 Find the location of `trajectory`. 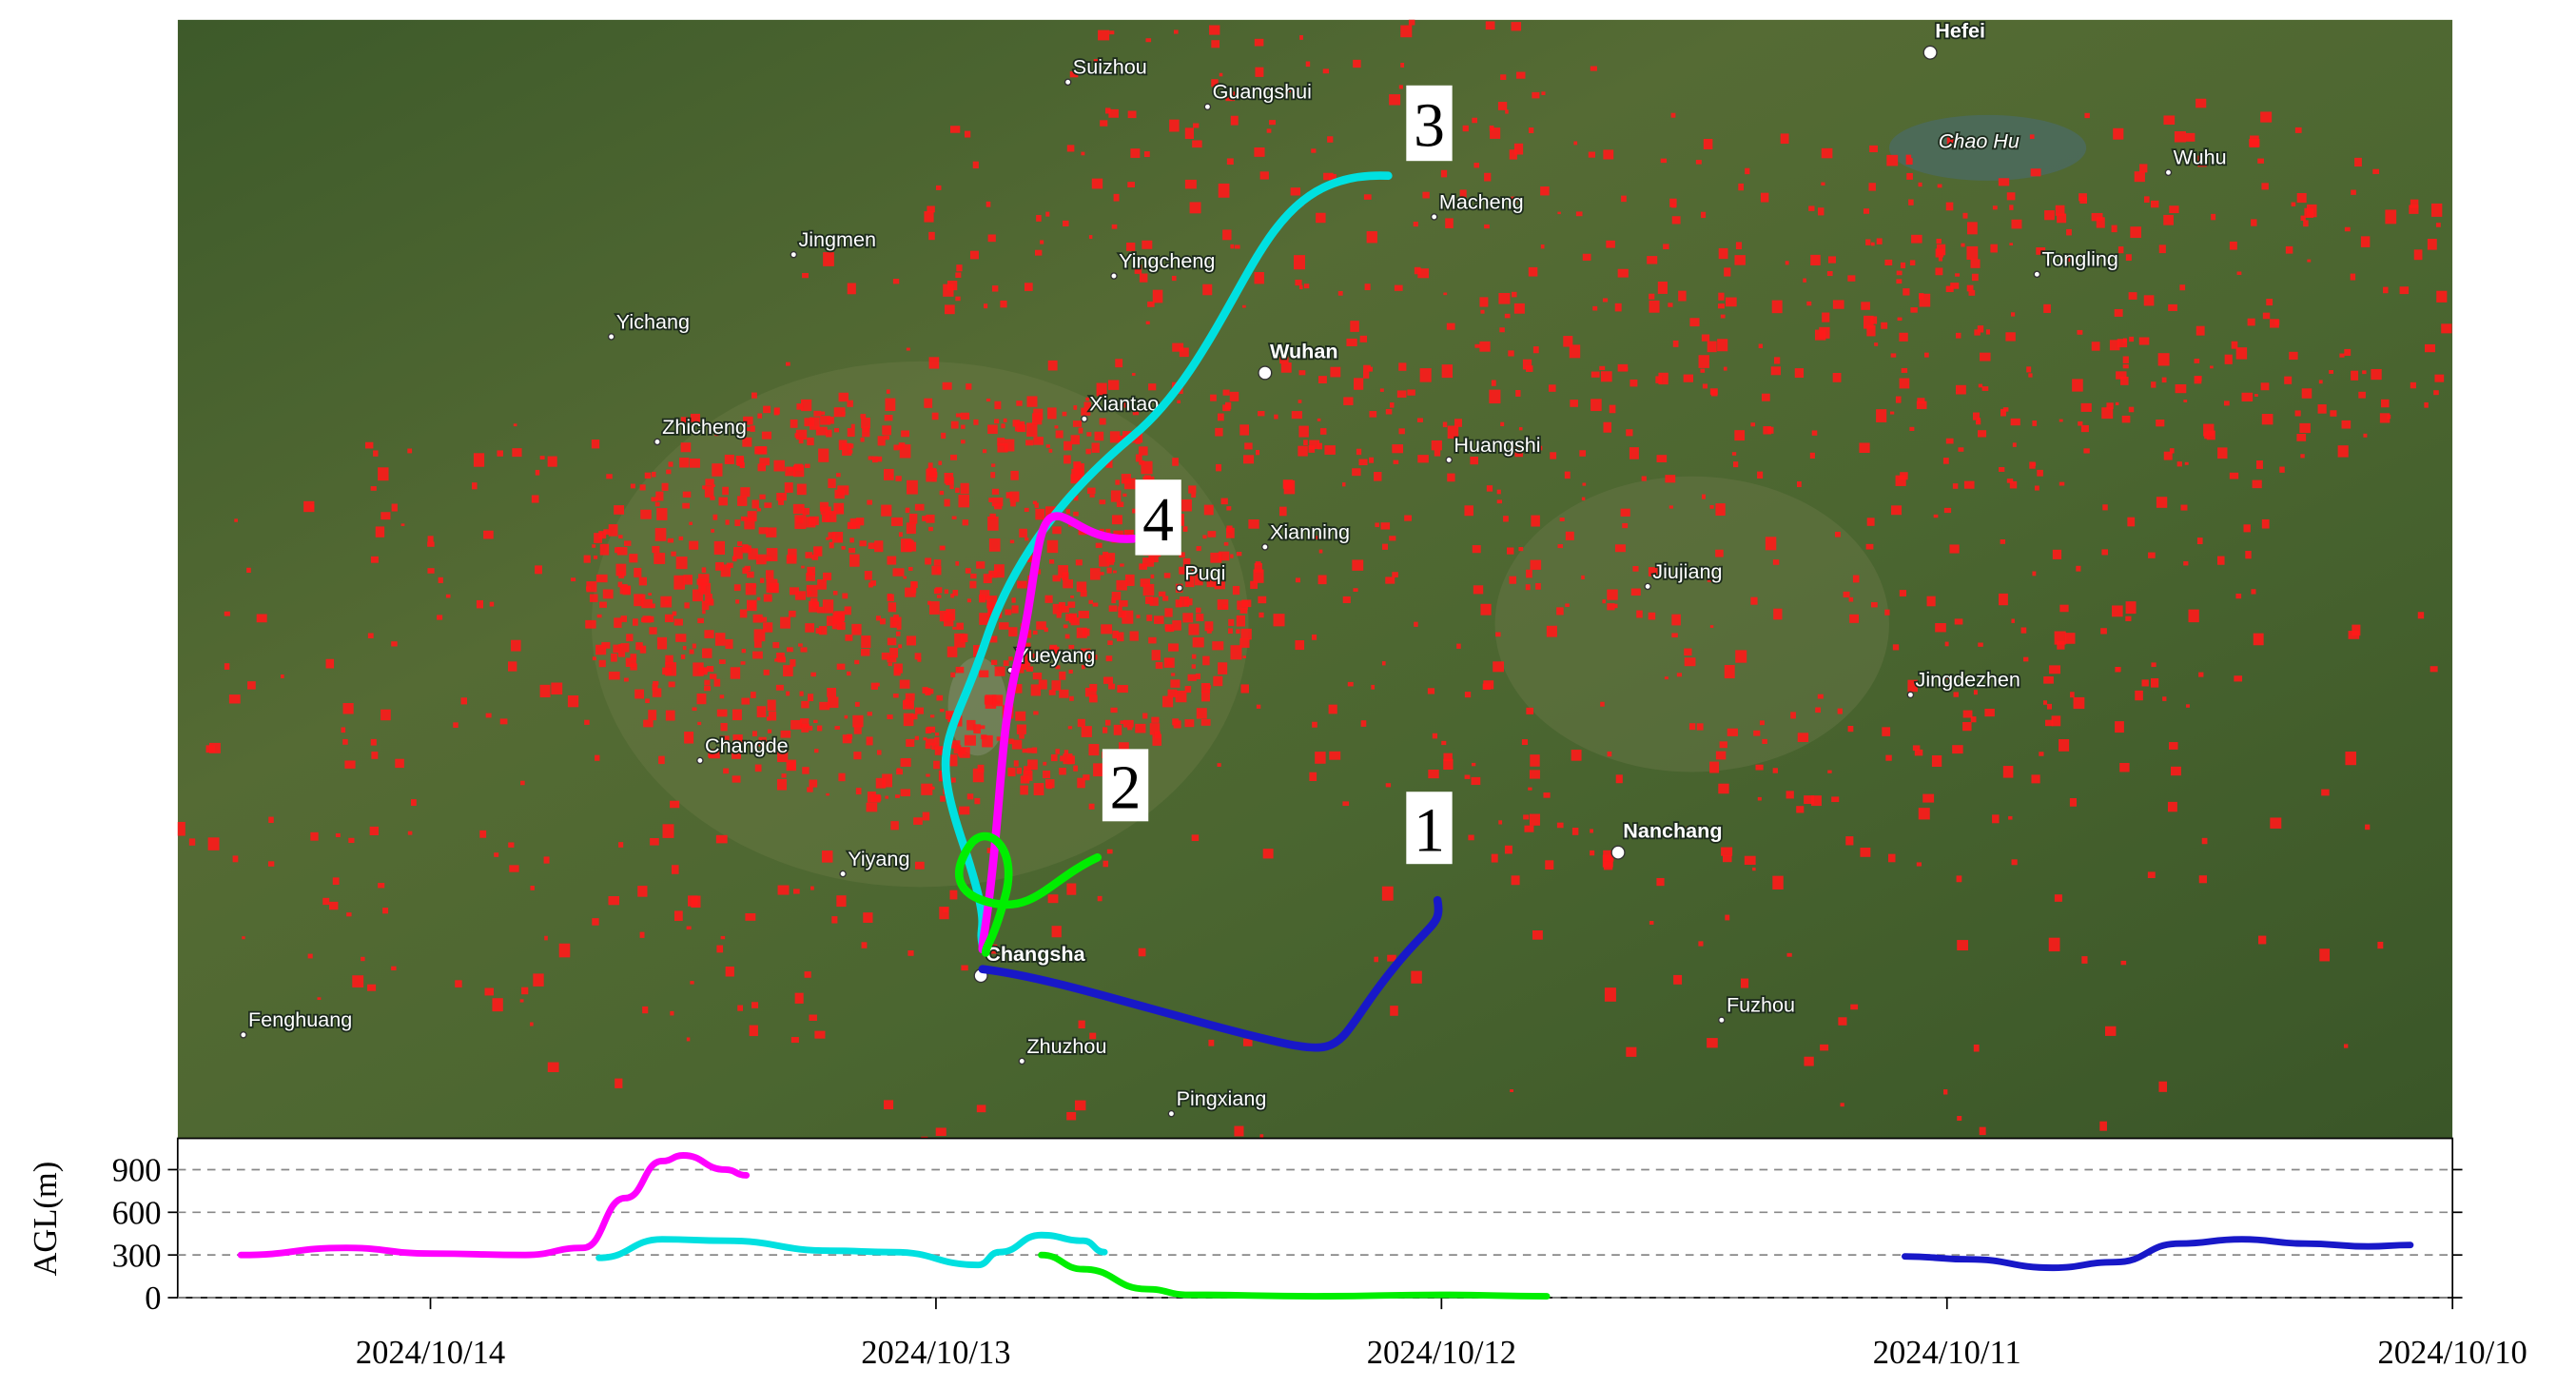

trajectory is located at coordinates (1167, 560).